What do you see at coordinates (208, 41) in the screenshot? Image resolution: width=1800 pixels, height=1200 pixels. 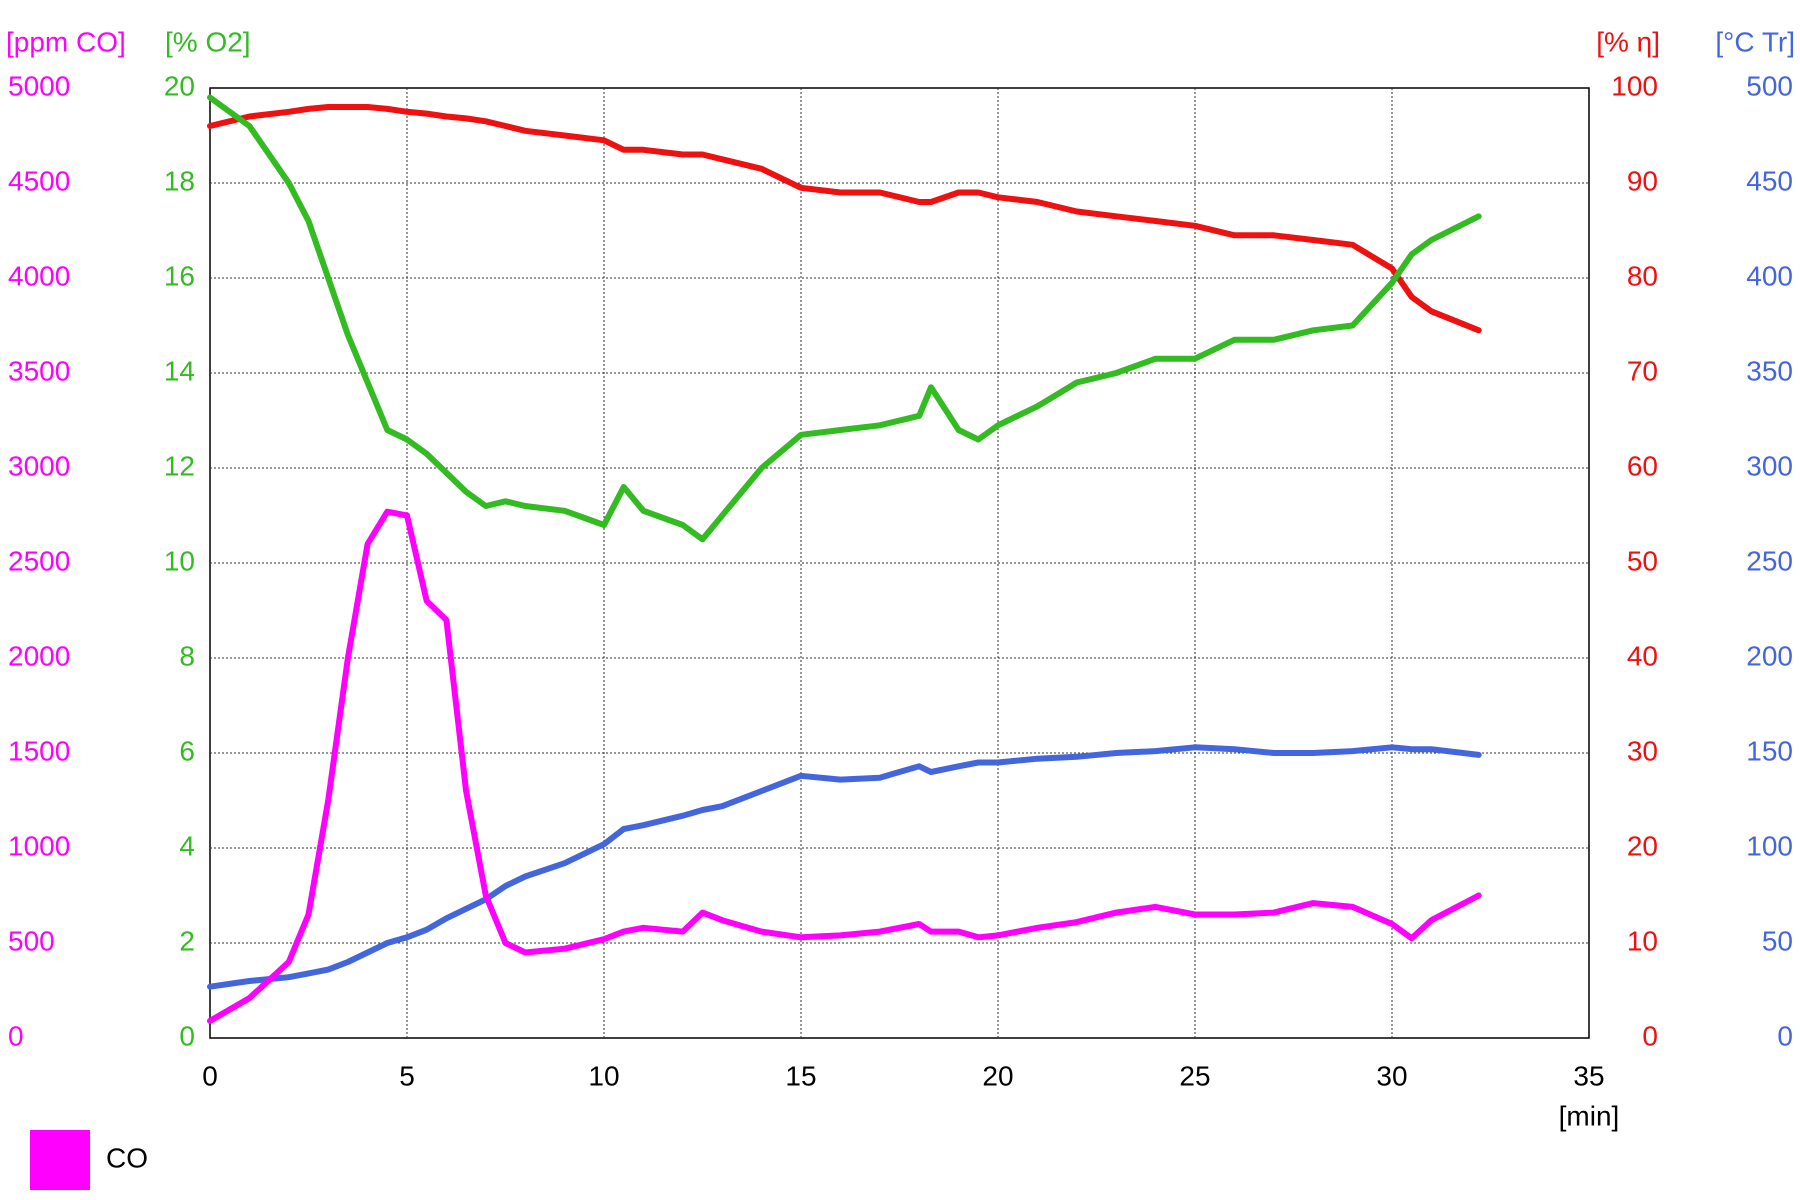 I see `y-axis-label: [% O2]` at bounding box center [208, 41].